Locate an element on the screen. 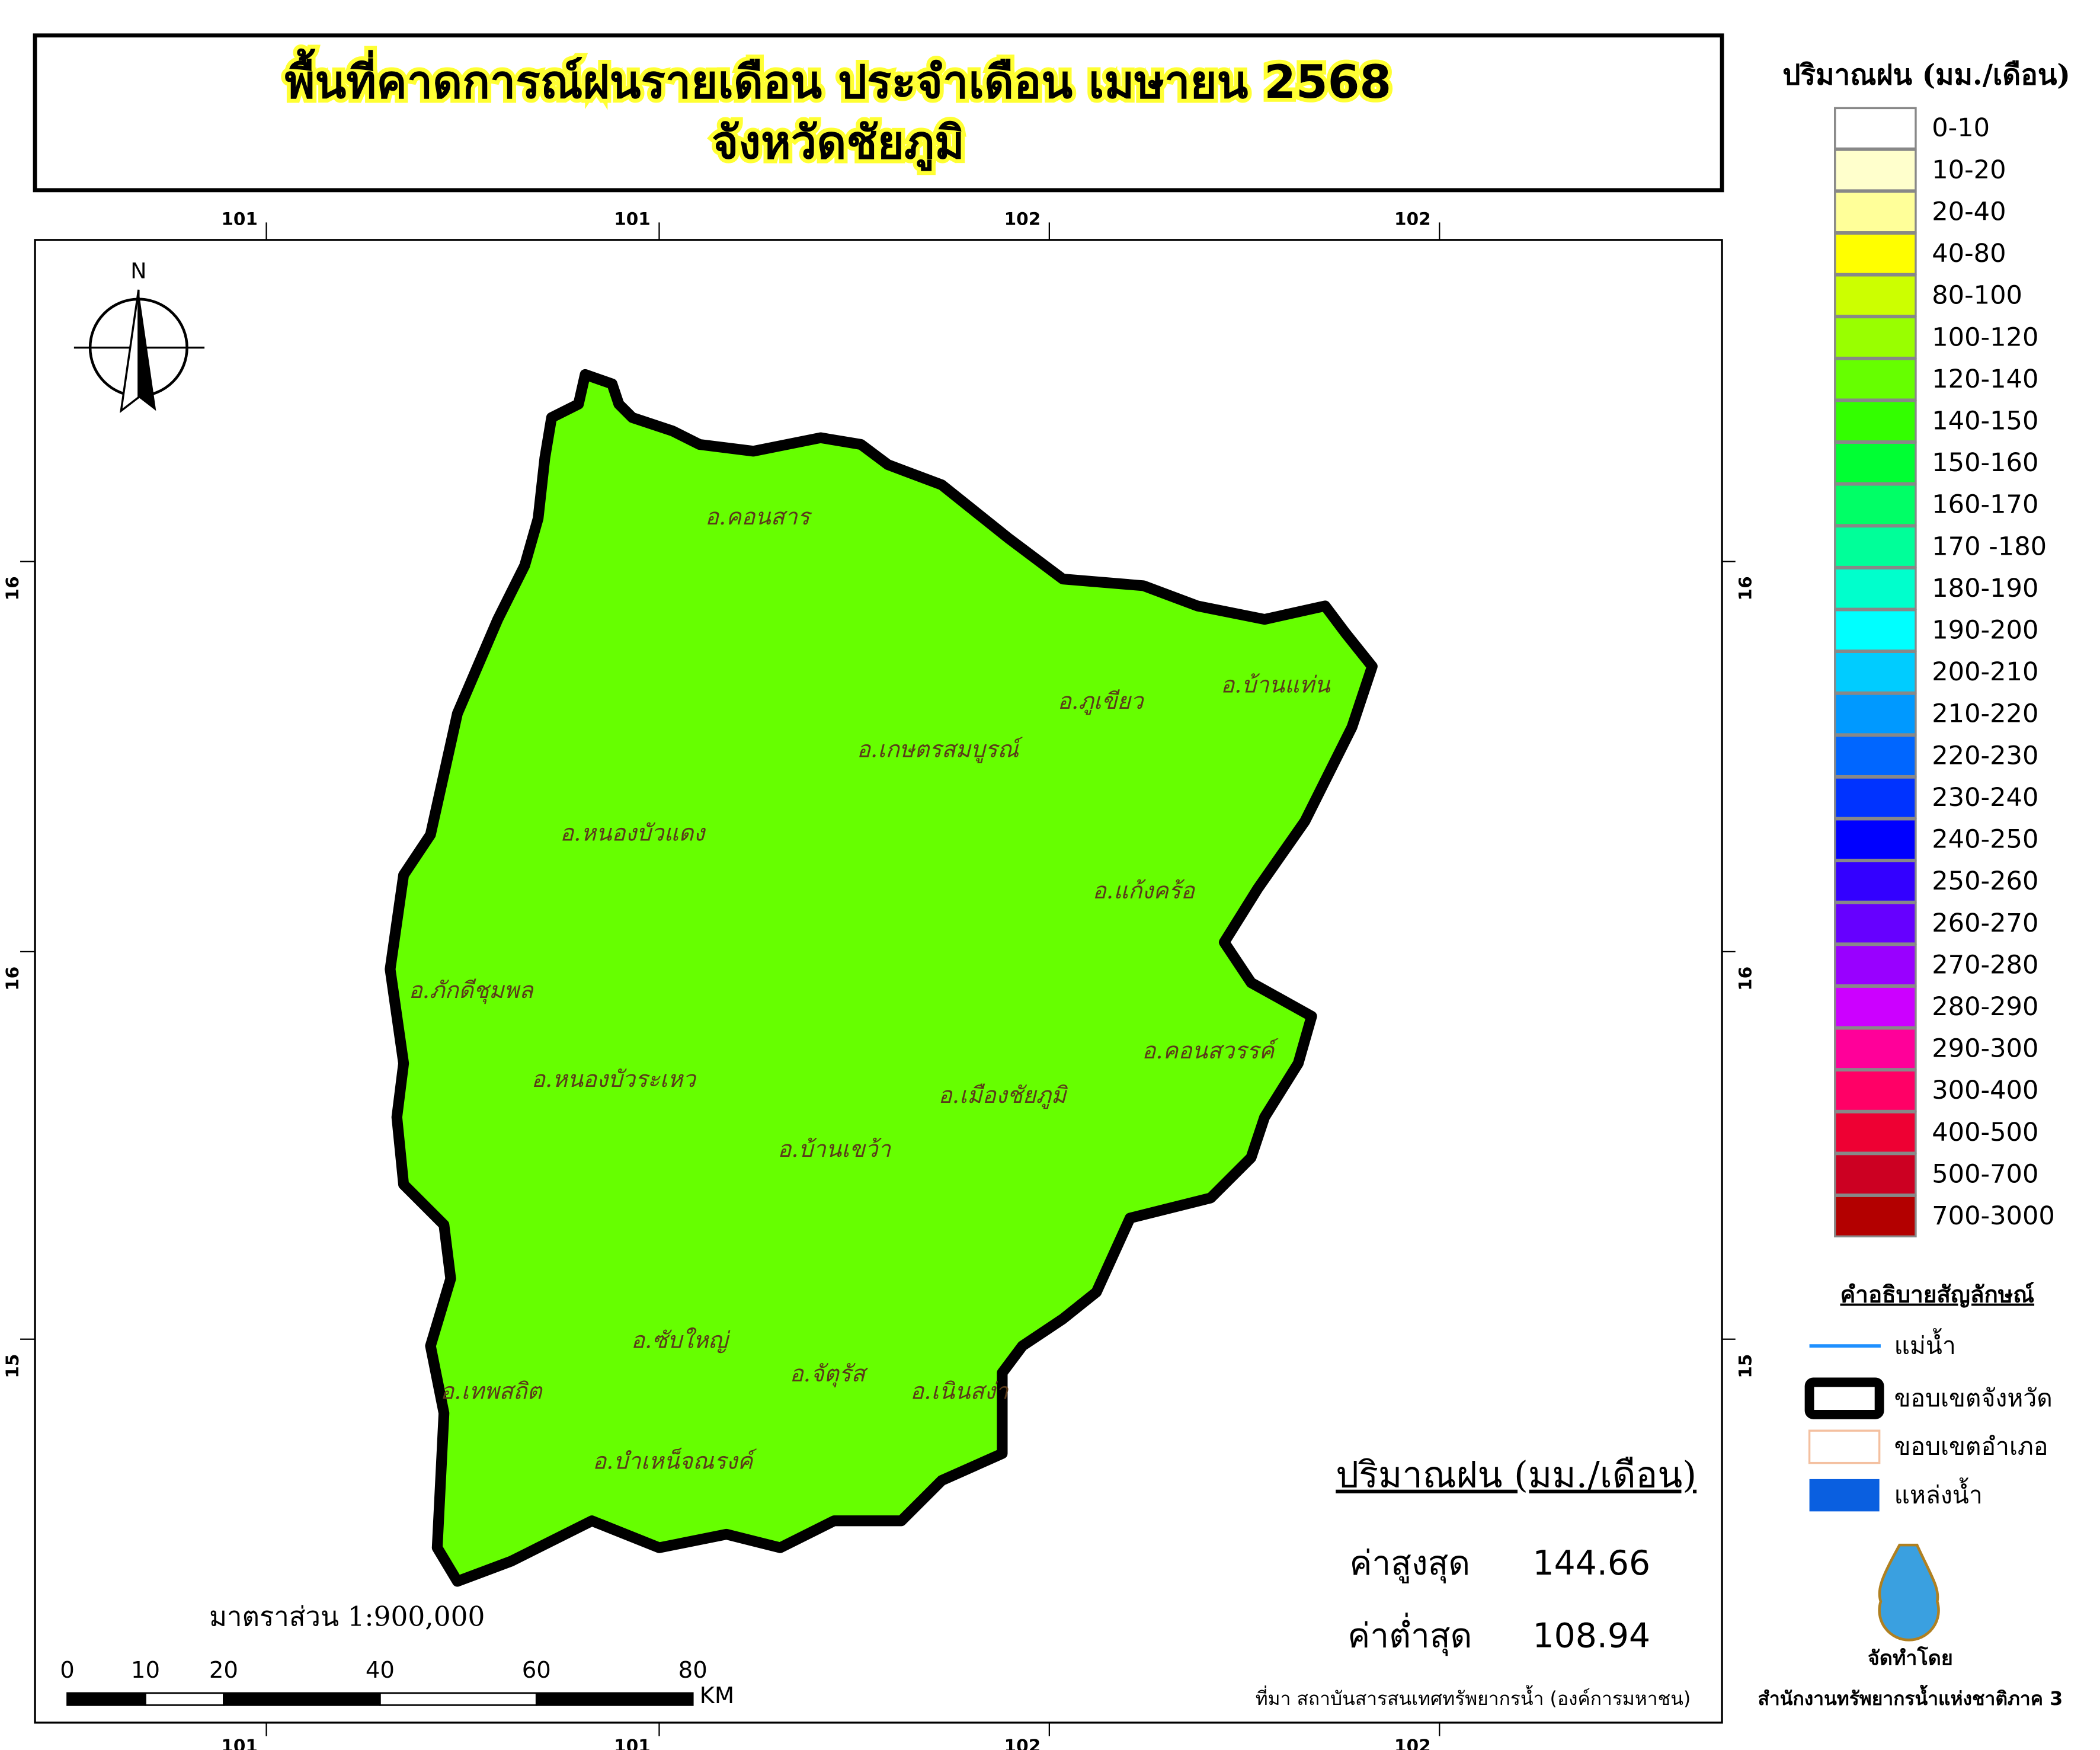 Image resolution: width=2100 pixels, height=1750 pixels. district-label: อ.แก้งคร้อ is located at coordinates (1144, 891).